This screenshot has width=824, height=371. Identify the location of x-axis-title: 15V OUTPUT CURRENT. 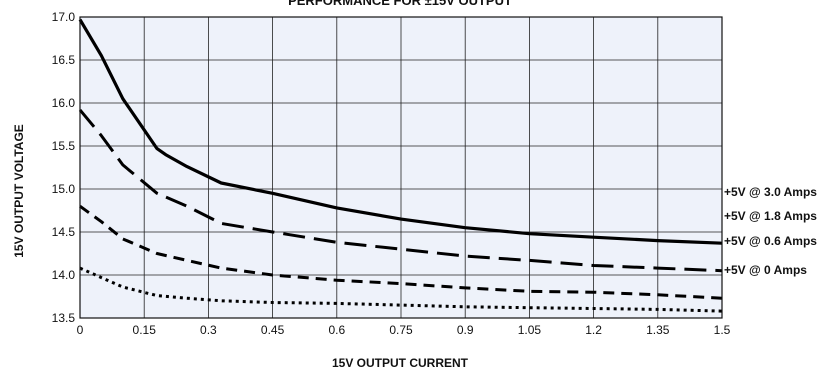
(400, 363).